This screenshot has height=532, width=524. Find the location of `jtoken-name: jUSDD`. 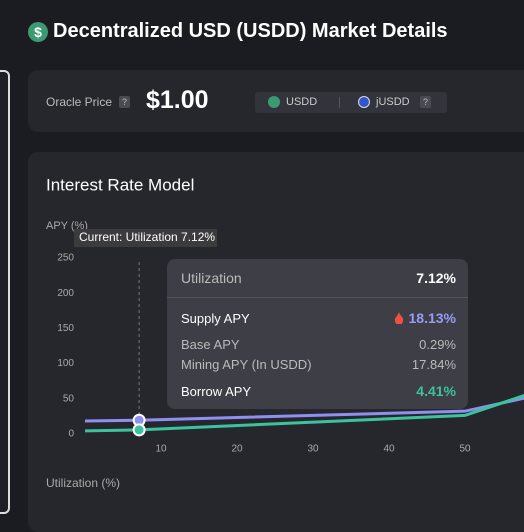

jtoken-name: jUSDD is located at coordinates (393, 102).